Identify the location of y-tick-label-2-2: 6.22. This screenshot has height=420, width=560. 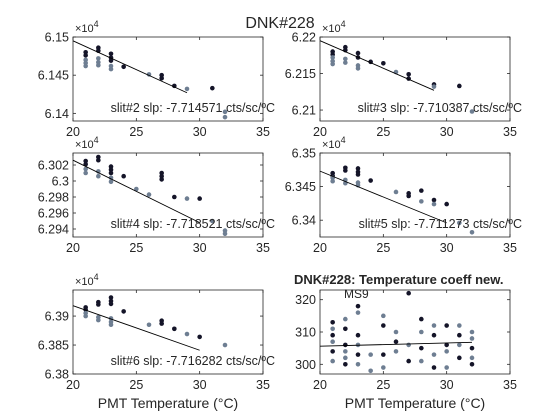
(304, 38).